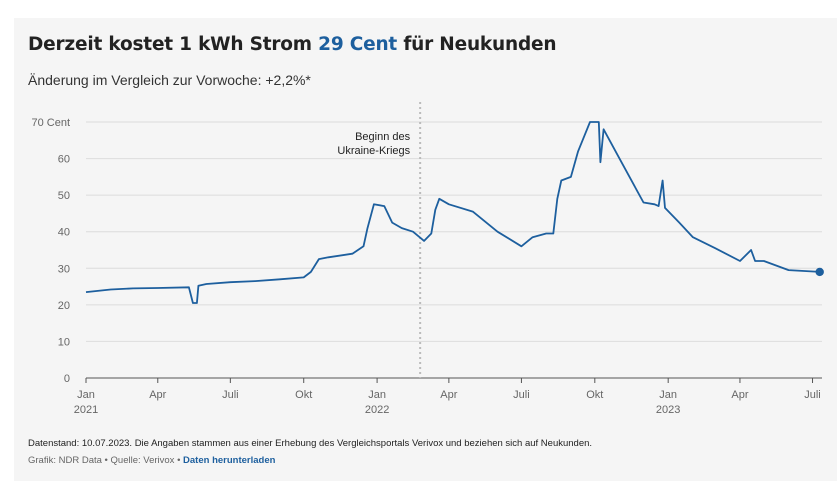 This screenshot has height=494, width=837. Describe the element at coordinates (229, 460) in the screenshot. I see `download-data-link: Daten herunterladen` at that location.